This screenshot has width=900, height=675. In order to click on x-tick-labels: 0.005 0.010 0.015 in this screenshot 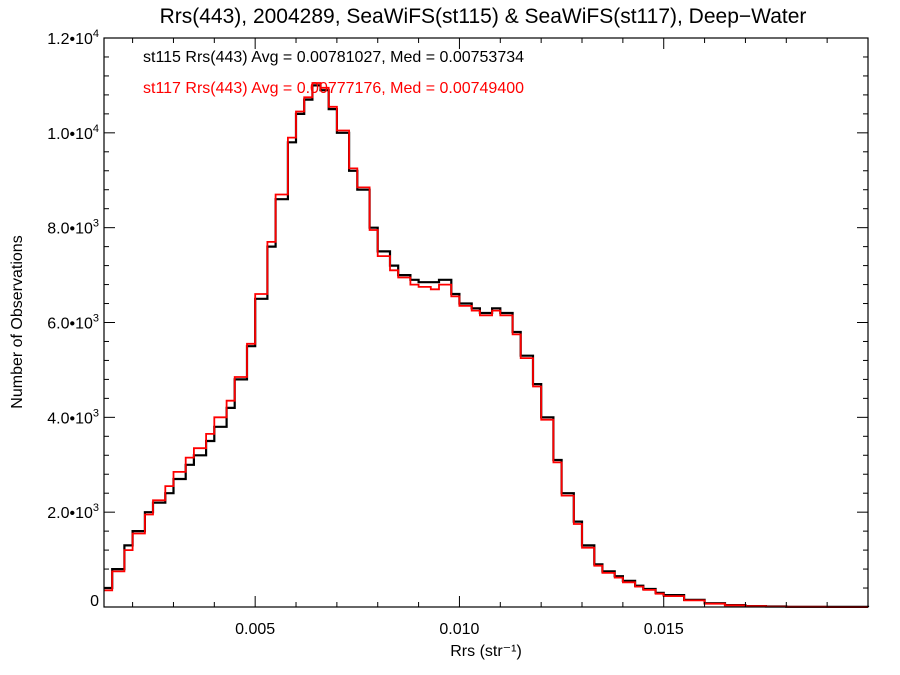, I will do `click(459, 629)`.